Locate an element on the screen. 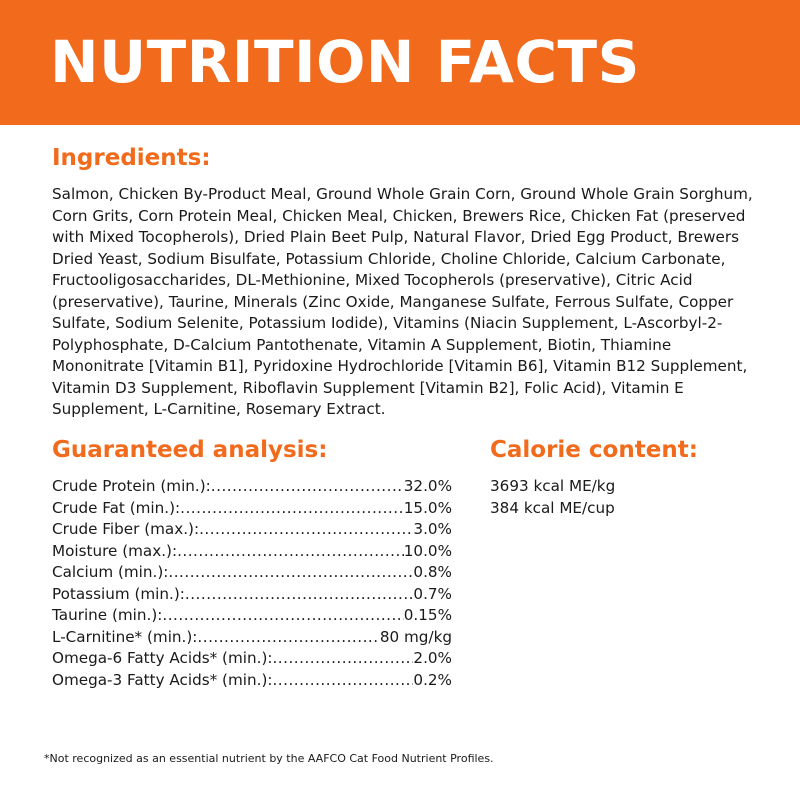 This screenshot has width=800, height=800. analysis-row: Omega-6 Fatty Acids* (min.): 2.0% is located at coordinates (252, 659).